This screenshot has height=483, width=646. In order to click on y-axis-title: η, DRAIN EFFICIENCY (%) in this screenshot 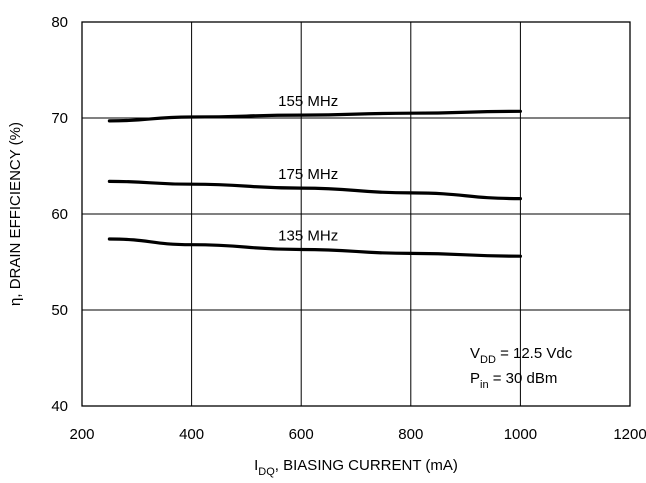, I will do `click(15, 214)`.